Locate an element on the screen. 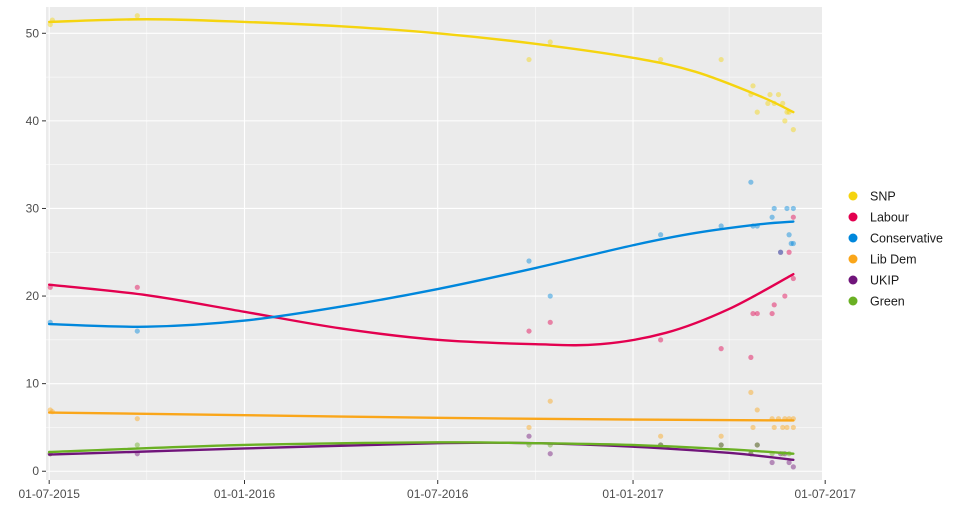 The height and width of the screenshot is (507, 960). x-tick-label: 01-07-2017 is located at coordinates (825, 494).